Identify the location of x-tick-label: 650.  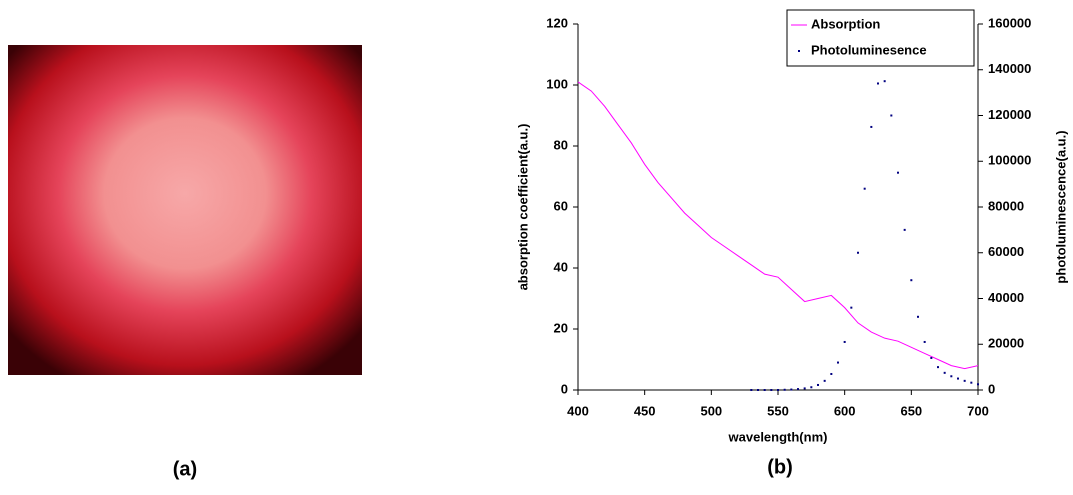
(911, 410).